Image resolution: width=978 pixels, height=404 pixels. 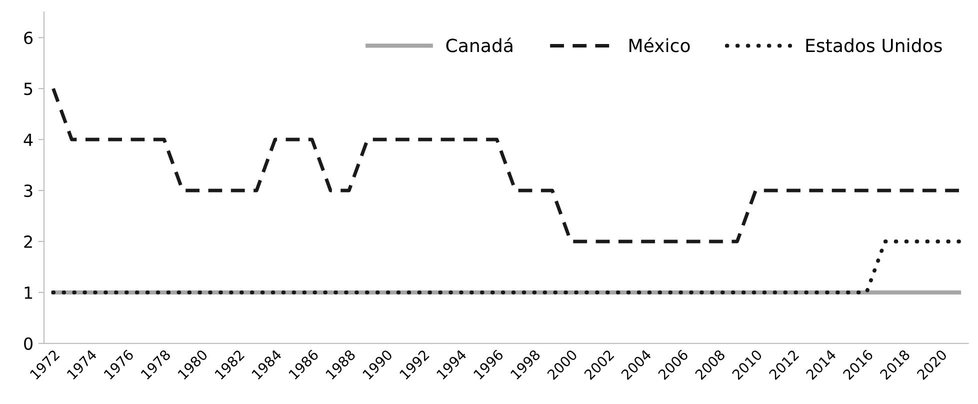 I want to click on y-tick-label: 4, so click(x=28, y=140).